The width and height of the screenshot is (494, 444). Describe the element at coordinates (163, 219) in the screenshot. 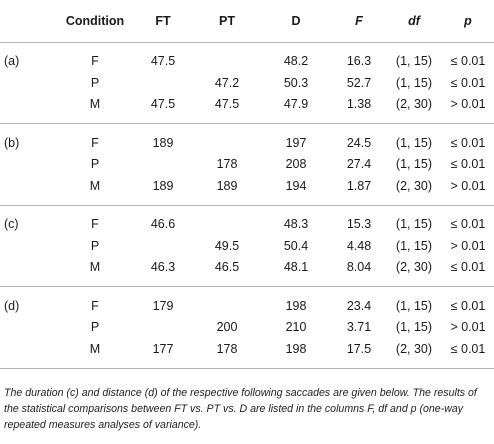

I see `ft-cell: 46.6` at that location.